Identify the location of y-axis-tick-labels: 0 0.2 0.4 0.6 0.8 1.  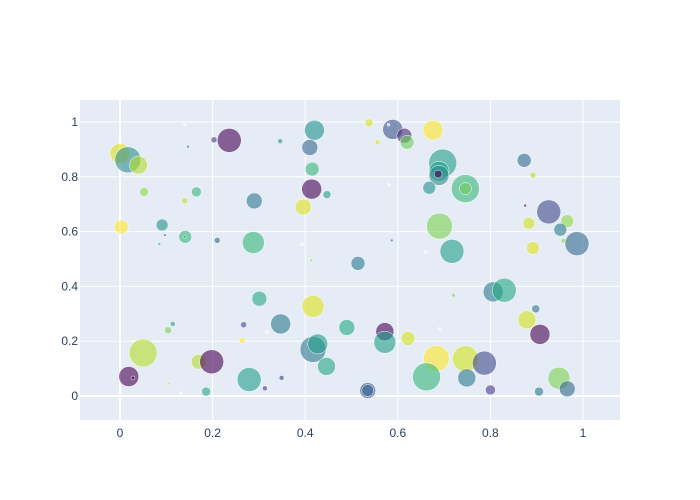
(69, 259).